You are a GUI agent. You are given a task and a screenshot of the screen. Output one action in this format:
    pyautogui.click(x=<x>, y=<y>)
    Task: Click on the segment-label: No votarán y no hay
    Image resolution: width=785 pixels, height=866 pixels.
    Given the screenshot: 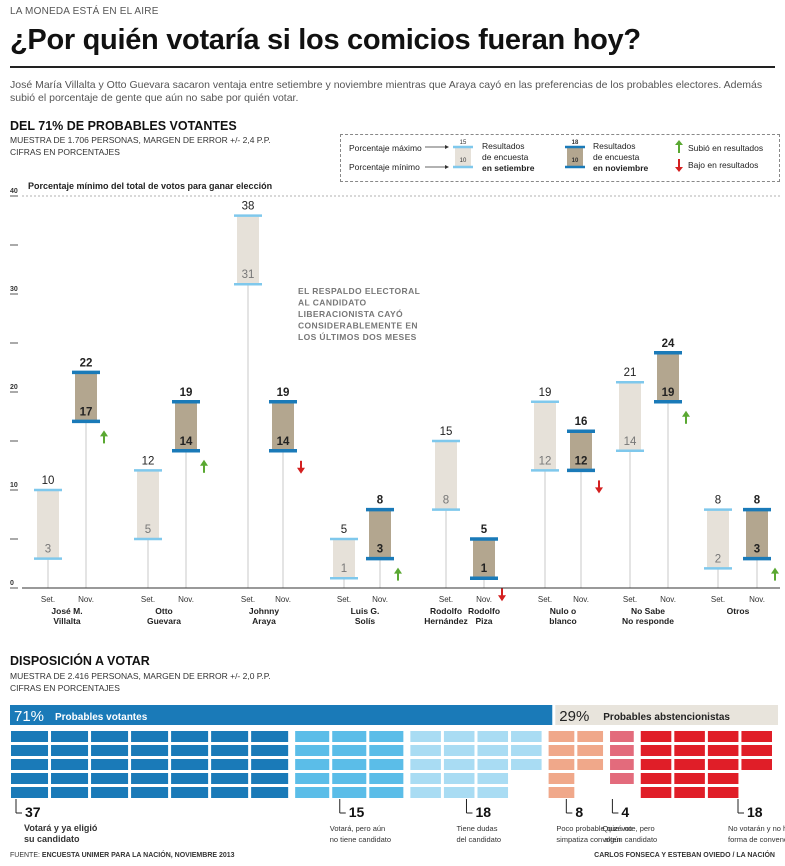 What is the action you would take?
    pyautogui.click(x=756, y=828)
    